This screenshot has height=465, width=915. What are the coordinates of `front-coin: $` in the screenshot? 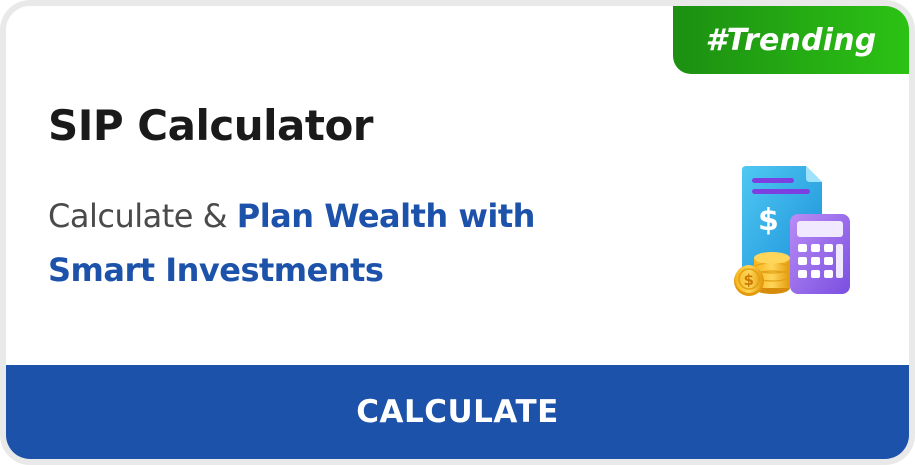 It's located at (749, 280).